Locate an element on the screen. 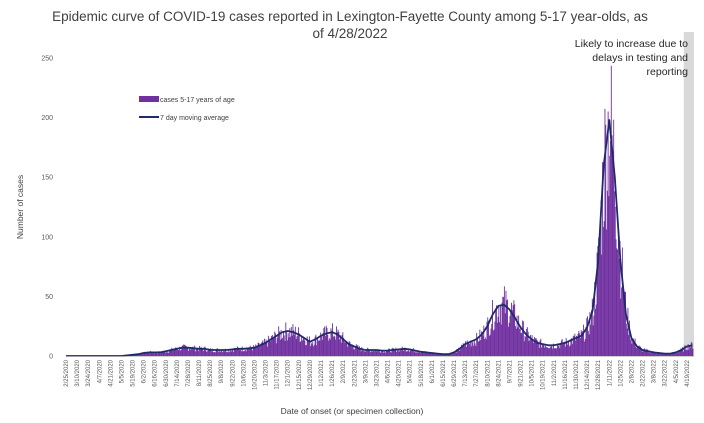 The width and height of the screenshot is (704, 423). x-tick-label: 10/20/2020 is located at coordinates (256, 374).